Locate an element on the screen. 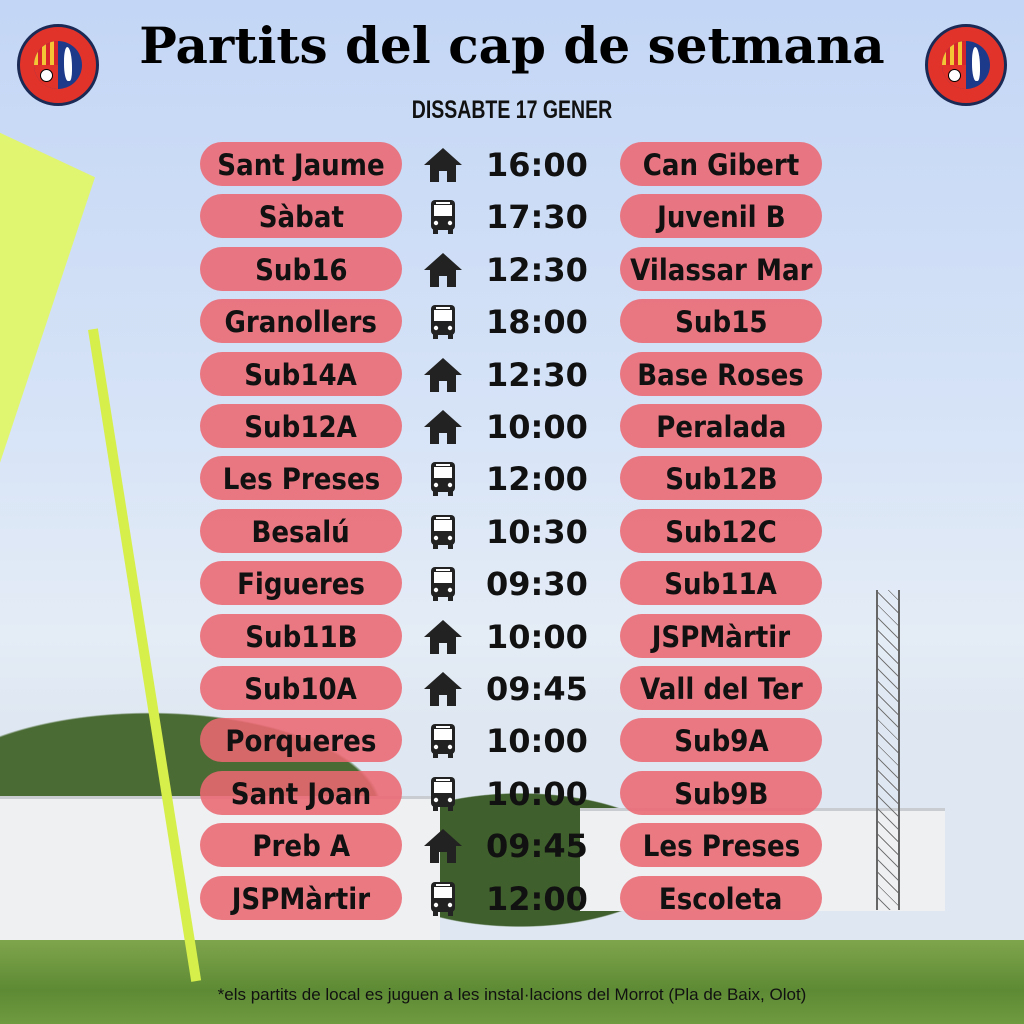 The height and width of the screenshot is (1024, 1024). match-time: 18:00 is located at coordinates (537, 322).